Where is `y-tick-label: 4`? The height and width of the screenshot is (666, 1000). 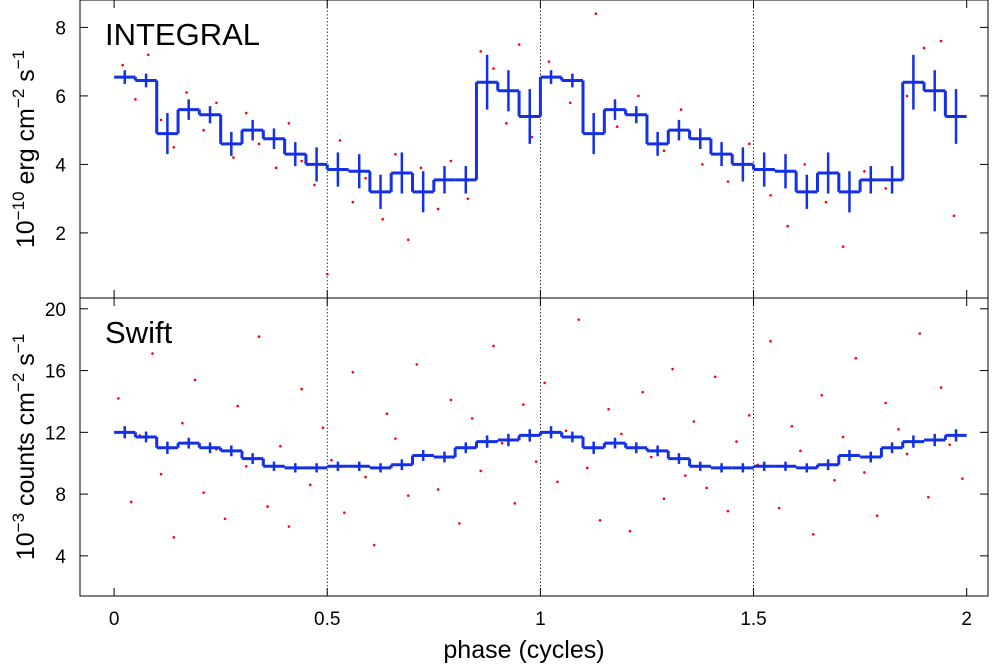
y-tick-label: 4 is located at coordinates (60, 165).